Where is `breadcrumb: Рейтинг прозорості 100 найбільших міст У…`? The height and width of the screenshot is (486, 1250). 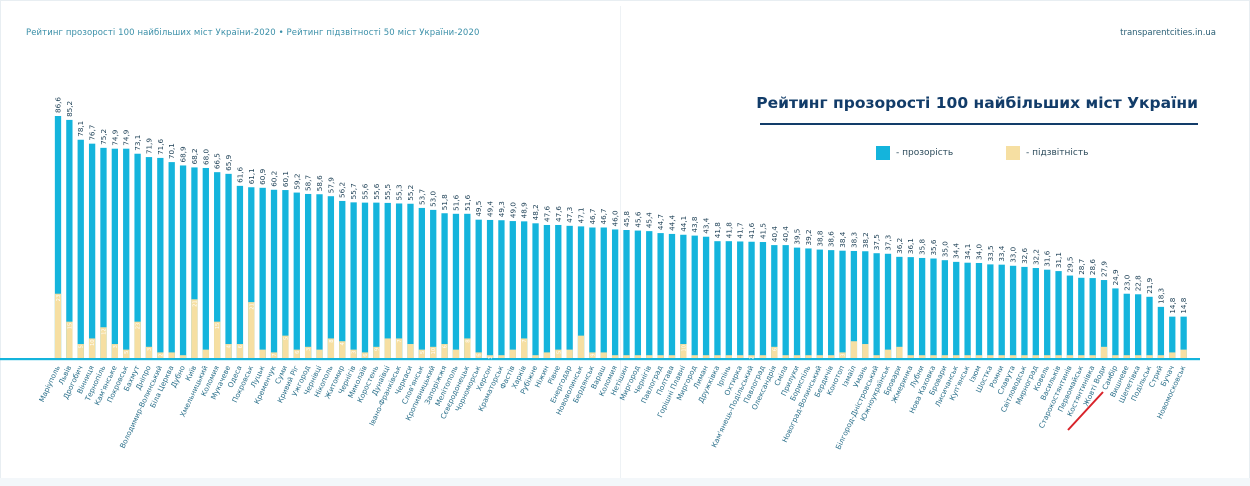
breadcrumb: Рейтинг прозорості 100 найбільших міст У… is located at coordinates (253, 33).